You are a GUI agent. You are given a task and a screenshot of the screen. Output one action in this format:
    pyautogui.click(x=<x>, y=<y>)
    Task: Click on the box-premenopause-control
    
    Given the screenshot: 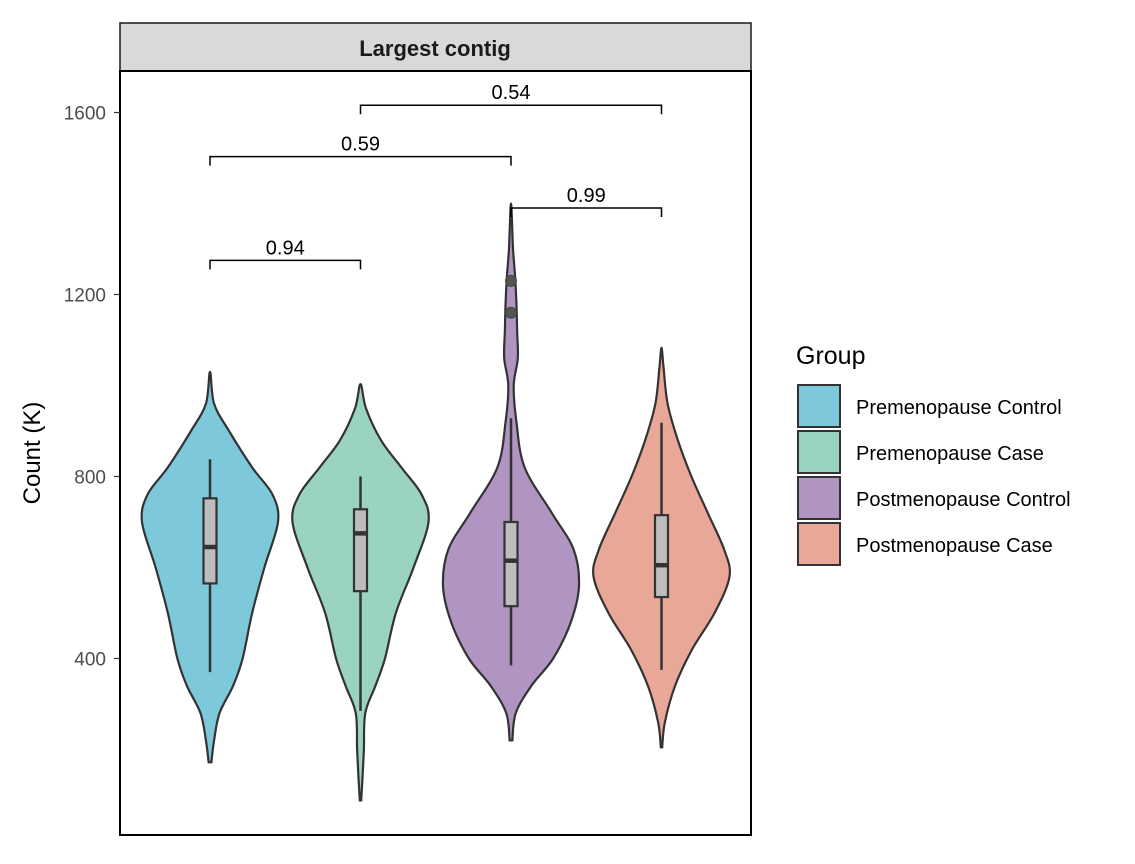 What is the action you would take?
    pyautogui.click(x=210, y=541)
    